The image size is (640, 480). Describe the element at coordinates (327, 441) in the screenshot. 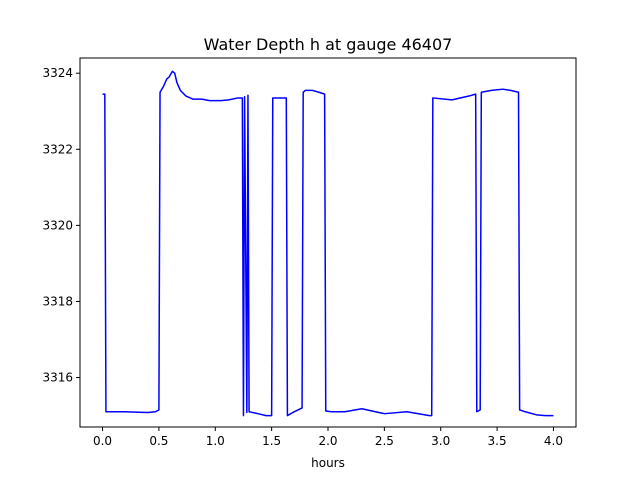

I see `x-tick-label: 2.0` at that location.